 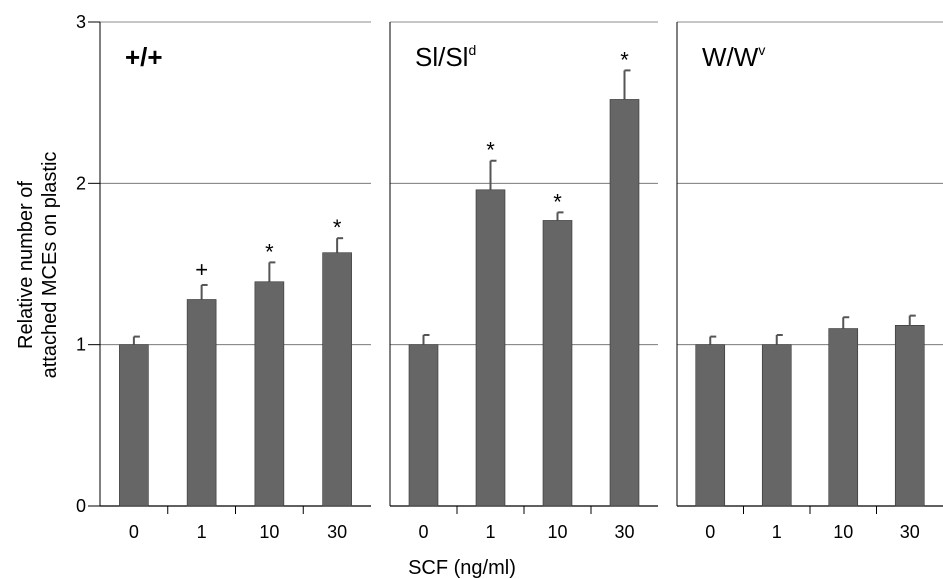 I want to click on panel-title: W/Wv, so click(x=733, y=57).